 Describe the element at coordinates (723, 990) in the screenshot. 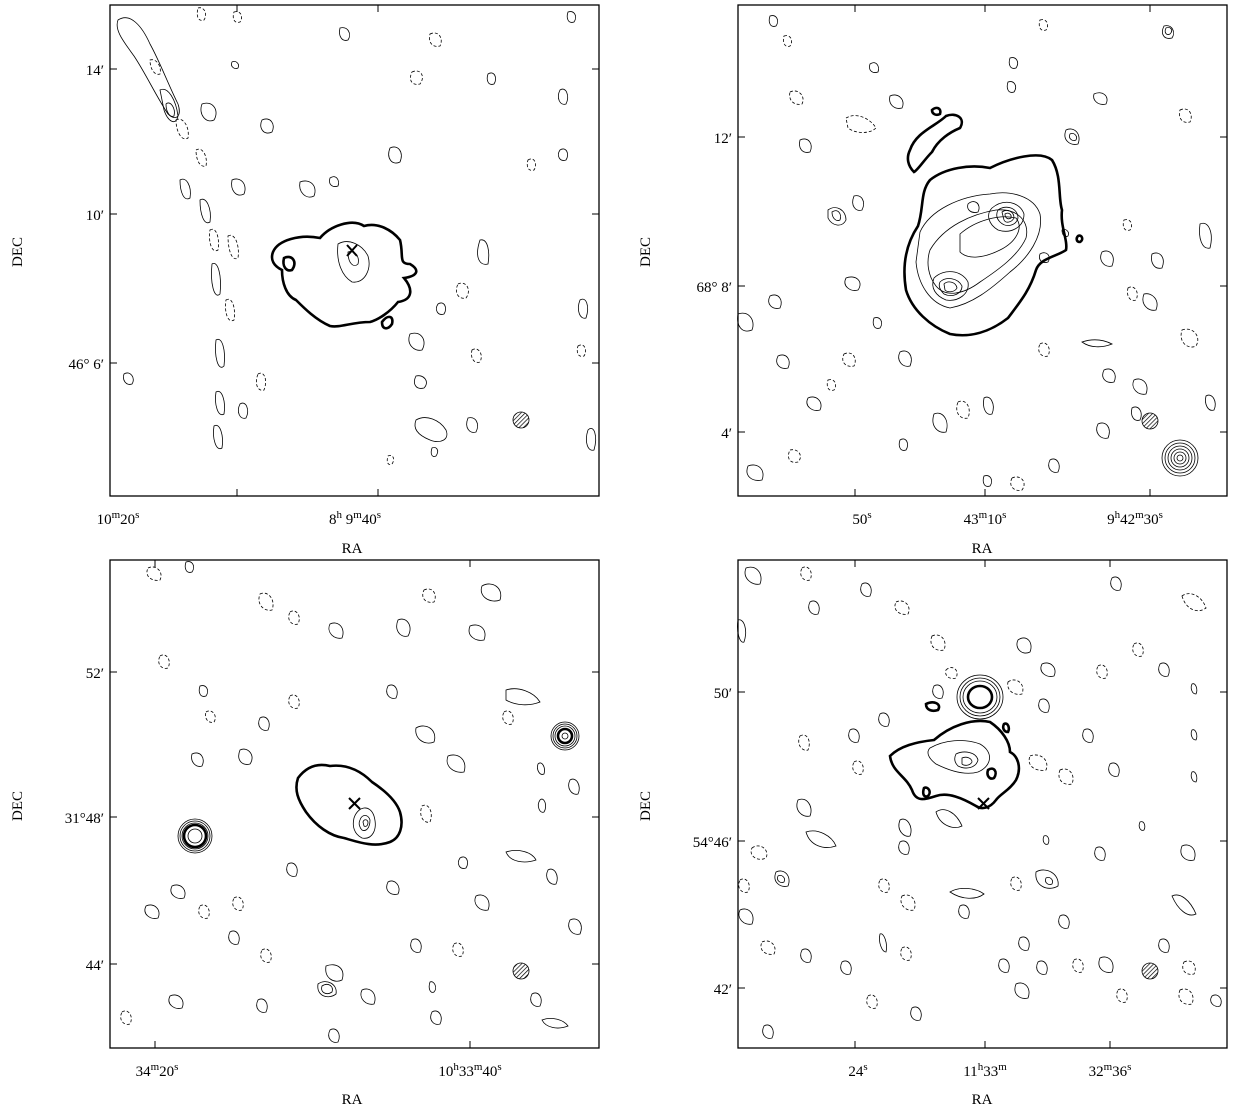

I see `dec-tick-label: 42′` at that location.